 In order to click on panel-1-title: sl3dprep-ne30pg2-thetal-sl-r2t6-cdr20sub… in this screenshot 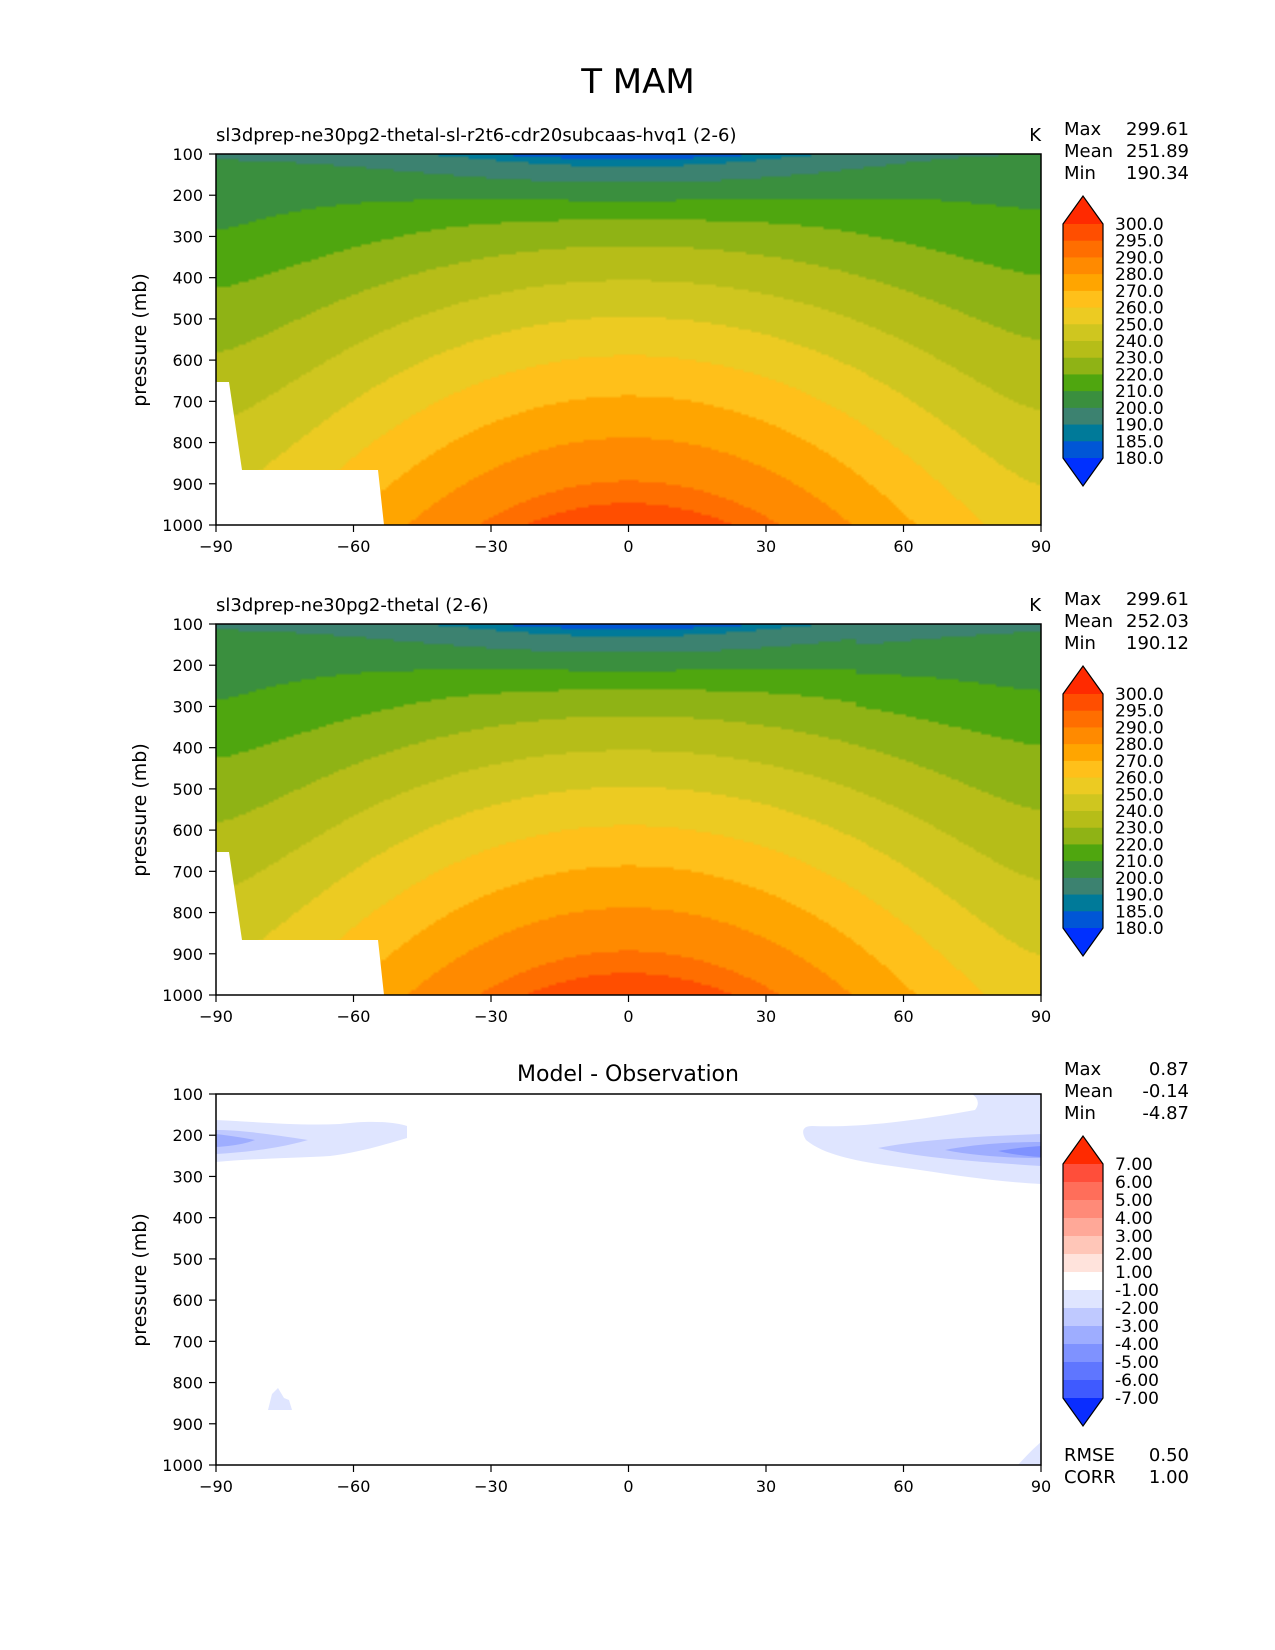, I will do `click(476, 135)`.